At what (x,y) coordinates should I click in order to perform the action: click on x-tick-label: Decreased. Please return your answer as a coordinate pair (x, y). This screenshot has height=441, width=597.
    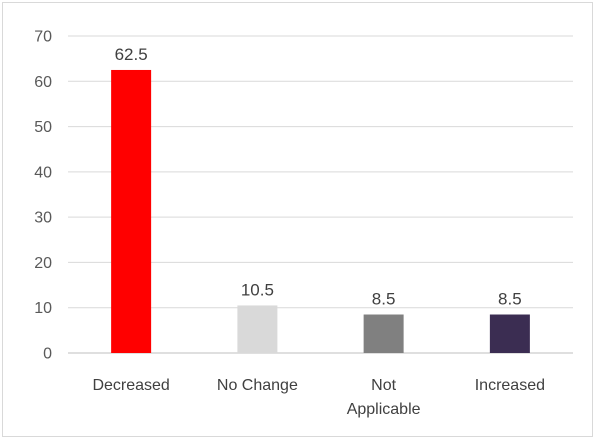
    Looking at the image, I should click on (130, 385).